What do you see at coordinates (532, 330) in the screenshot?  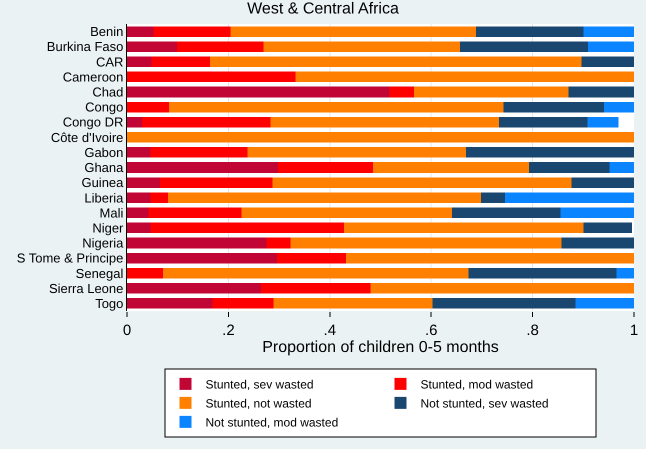 I see `x-tick-label: .8` at bounding box center [532, 330].